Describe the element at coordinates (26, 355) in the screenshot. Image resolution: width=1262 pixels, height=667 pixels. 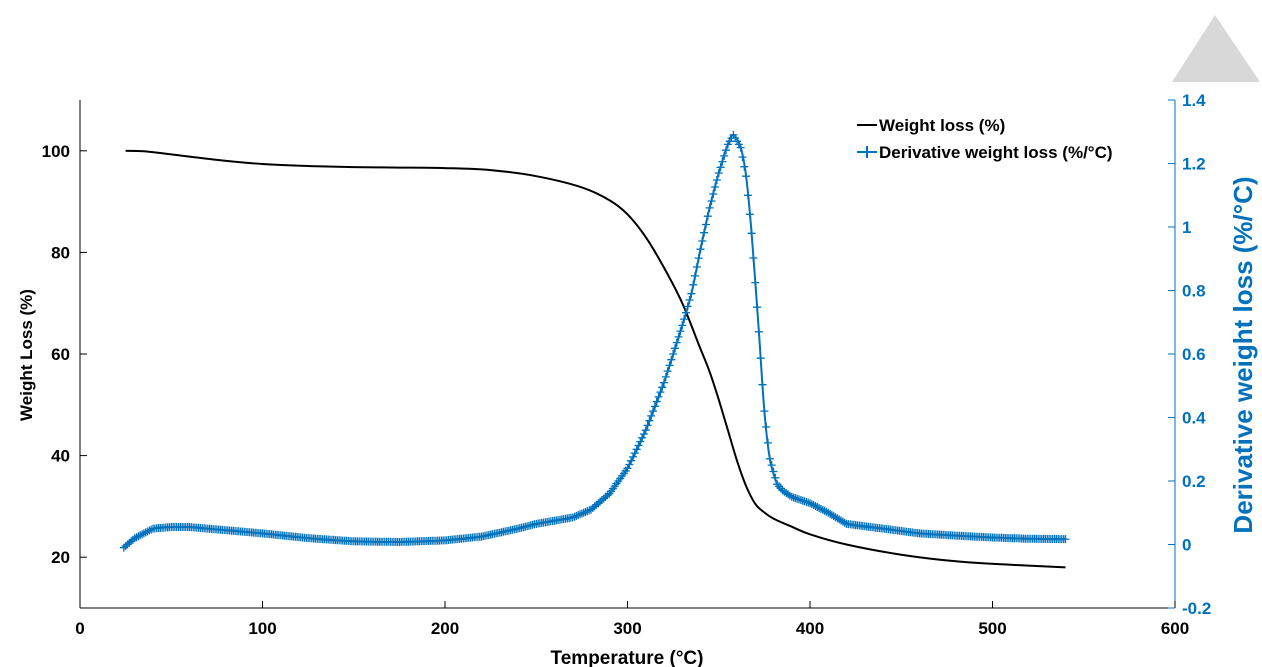
I see `y-axis-title: Weight Loss (%)` at that location.